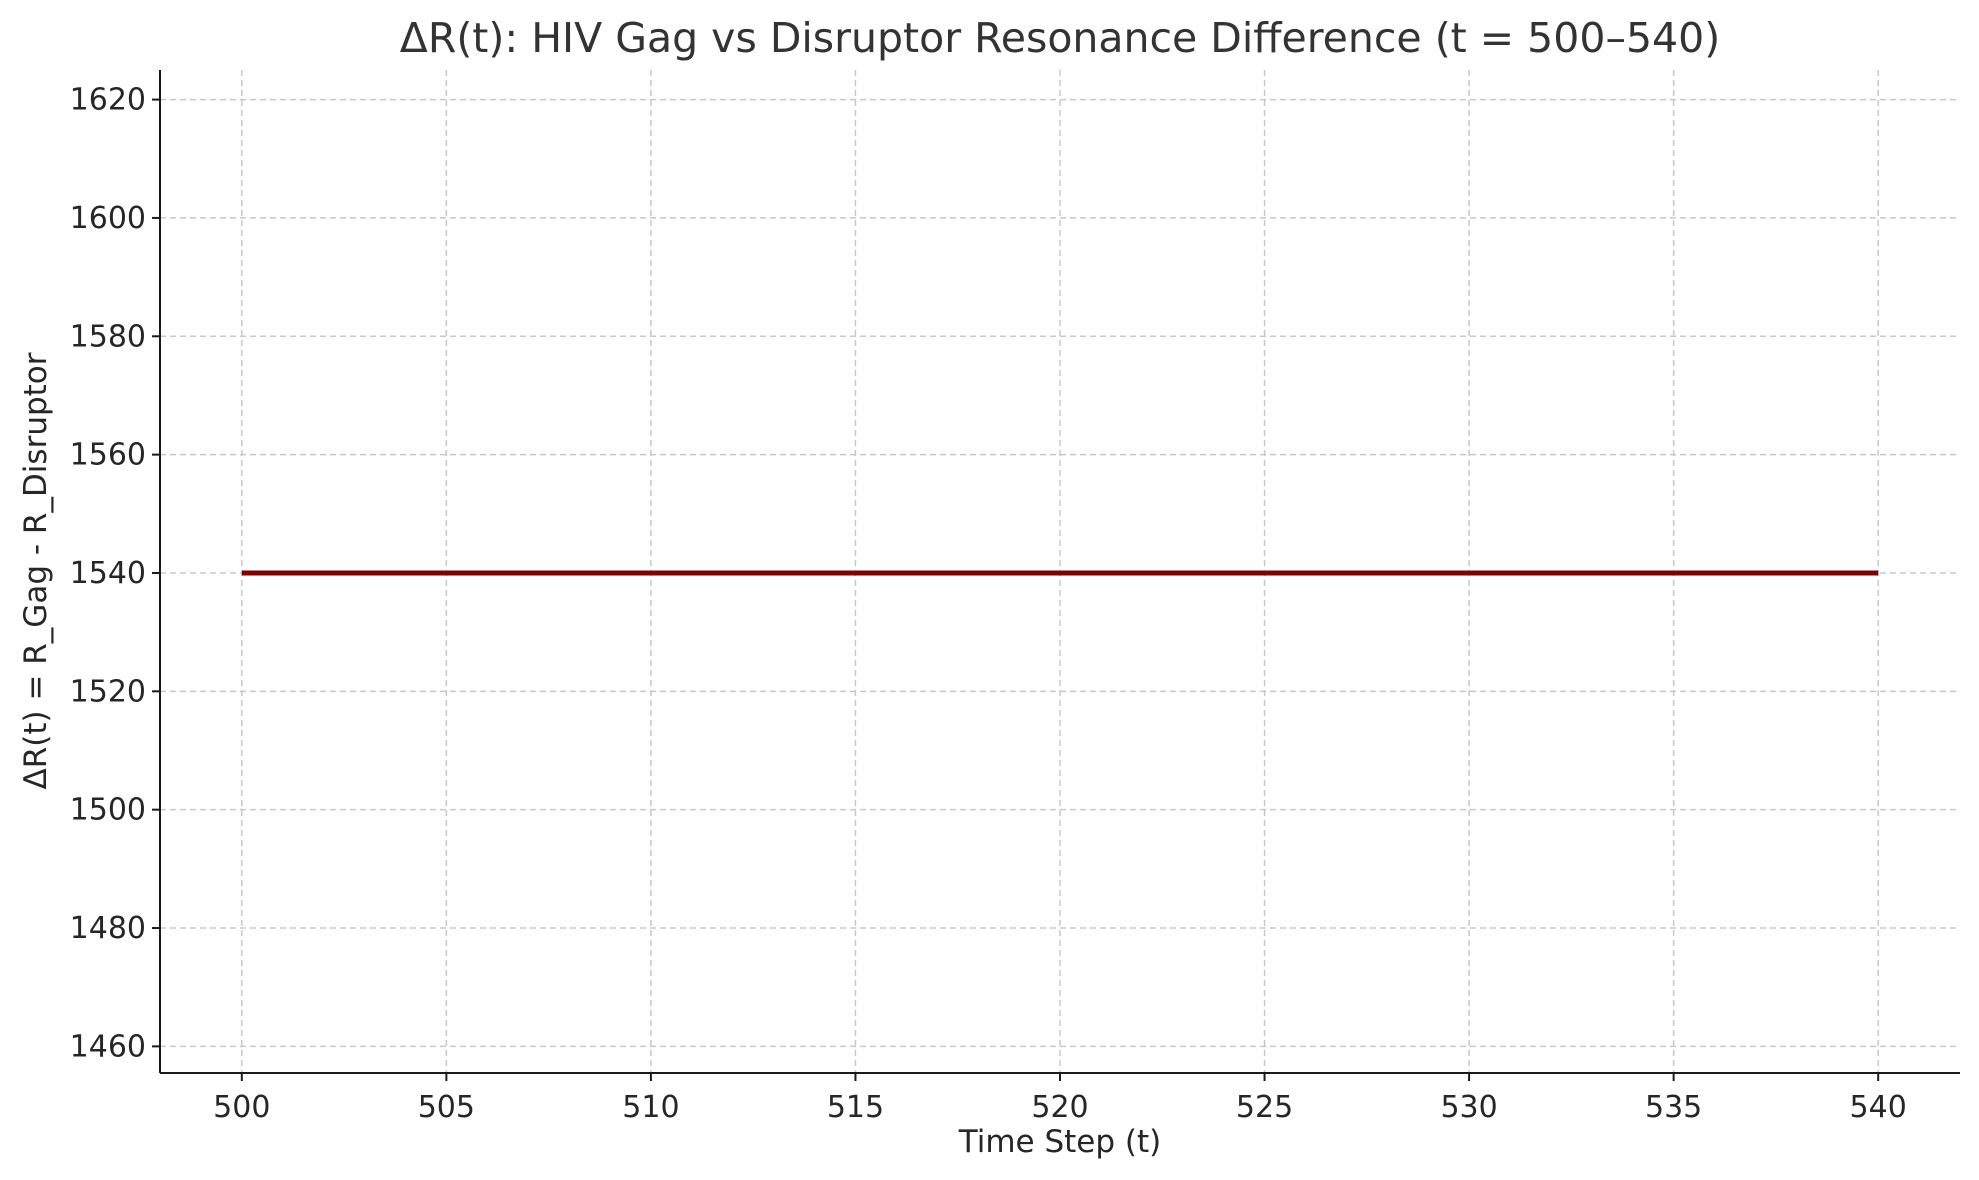  What do you see at coordinates (1059, 1107) in the screenshot?
I see `x-tick-label: 520` at bounding box center [1059, 1107].